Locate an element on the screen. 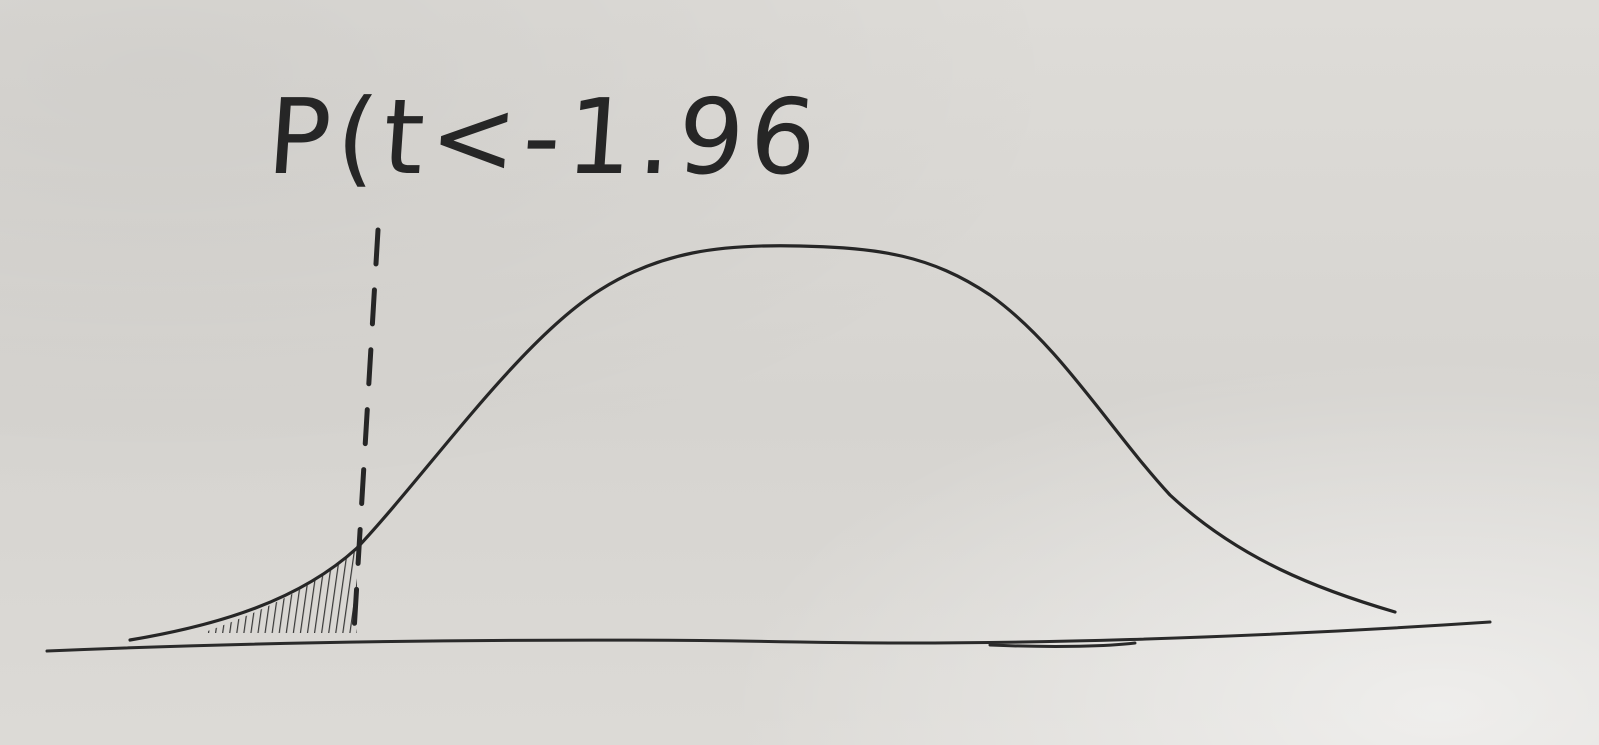 The height and width of the screenshot is (745, 1599). critical-value-dashed-line is located at coordinates (366, 431).